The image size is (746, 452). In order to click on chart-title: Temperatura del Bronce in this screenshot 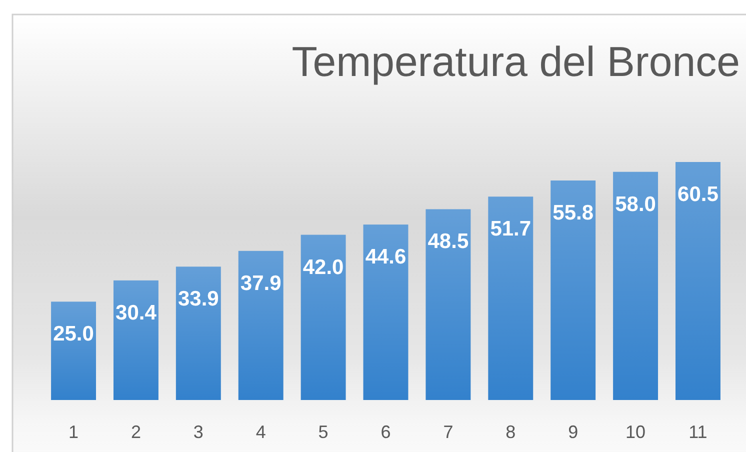, I will do `click(516, 61)`.